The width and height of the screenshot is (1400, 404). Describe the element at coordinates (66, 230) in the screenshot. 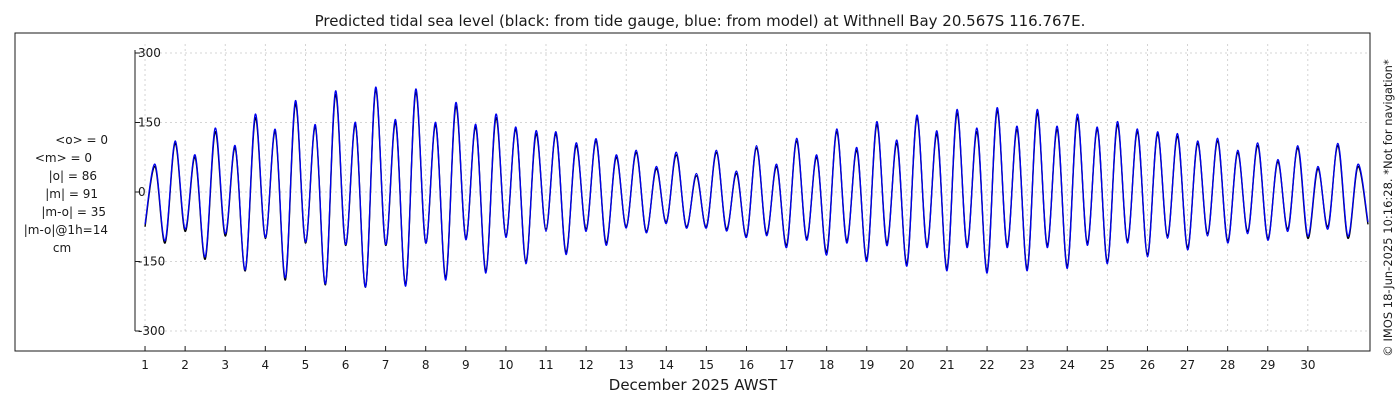

I see `stat-abs-diff-1h: |m-o|@1h=14` at that location.